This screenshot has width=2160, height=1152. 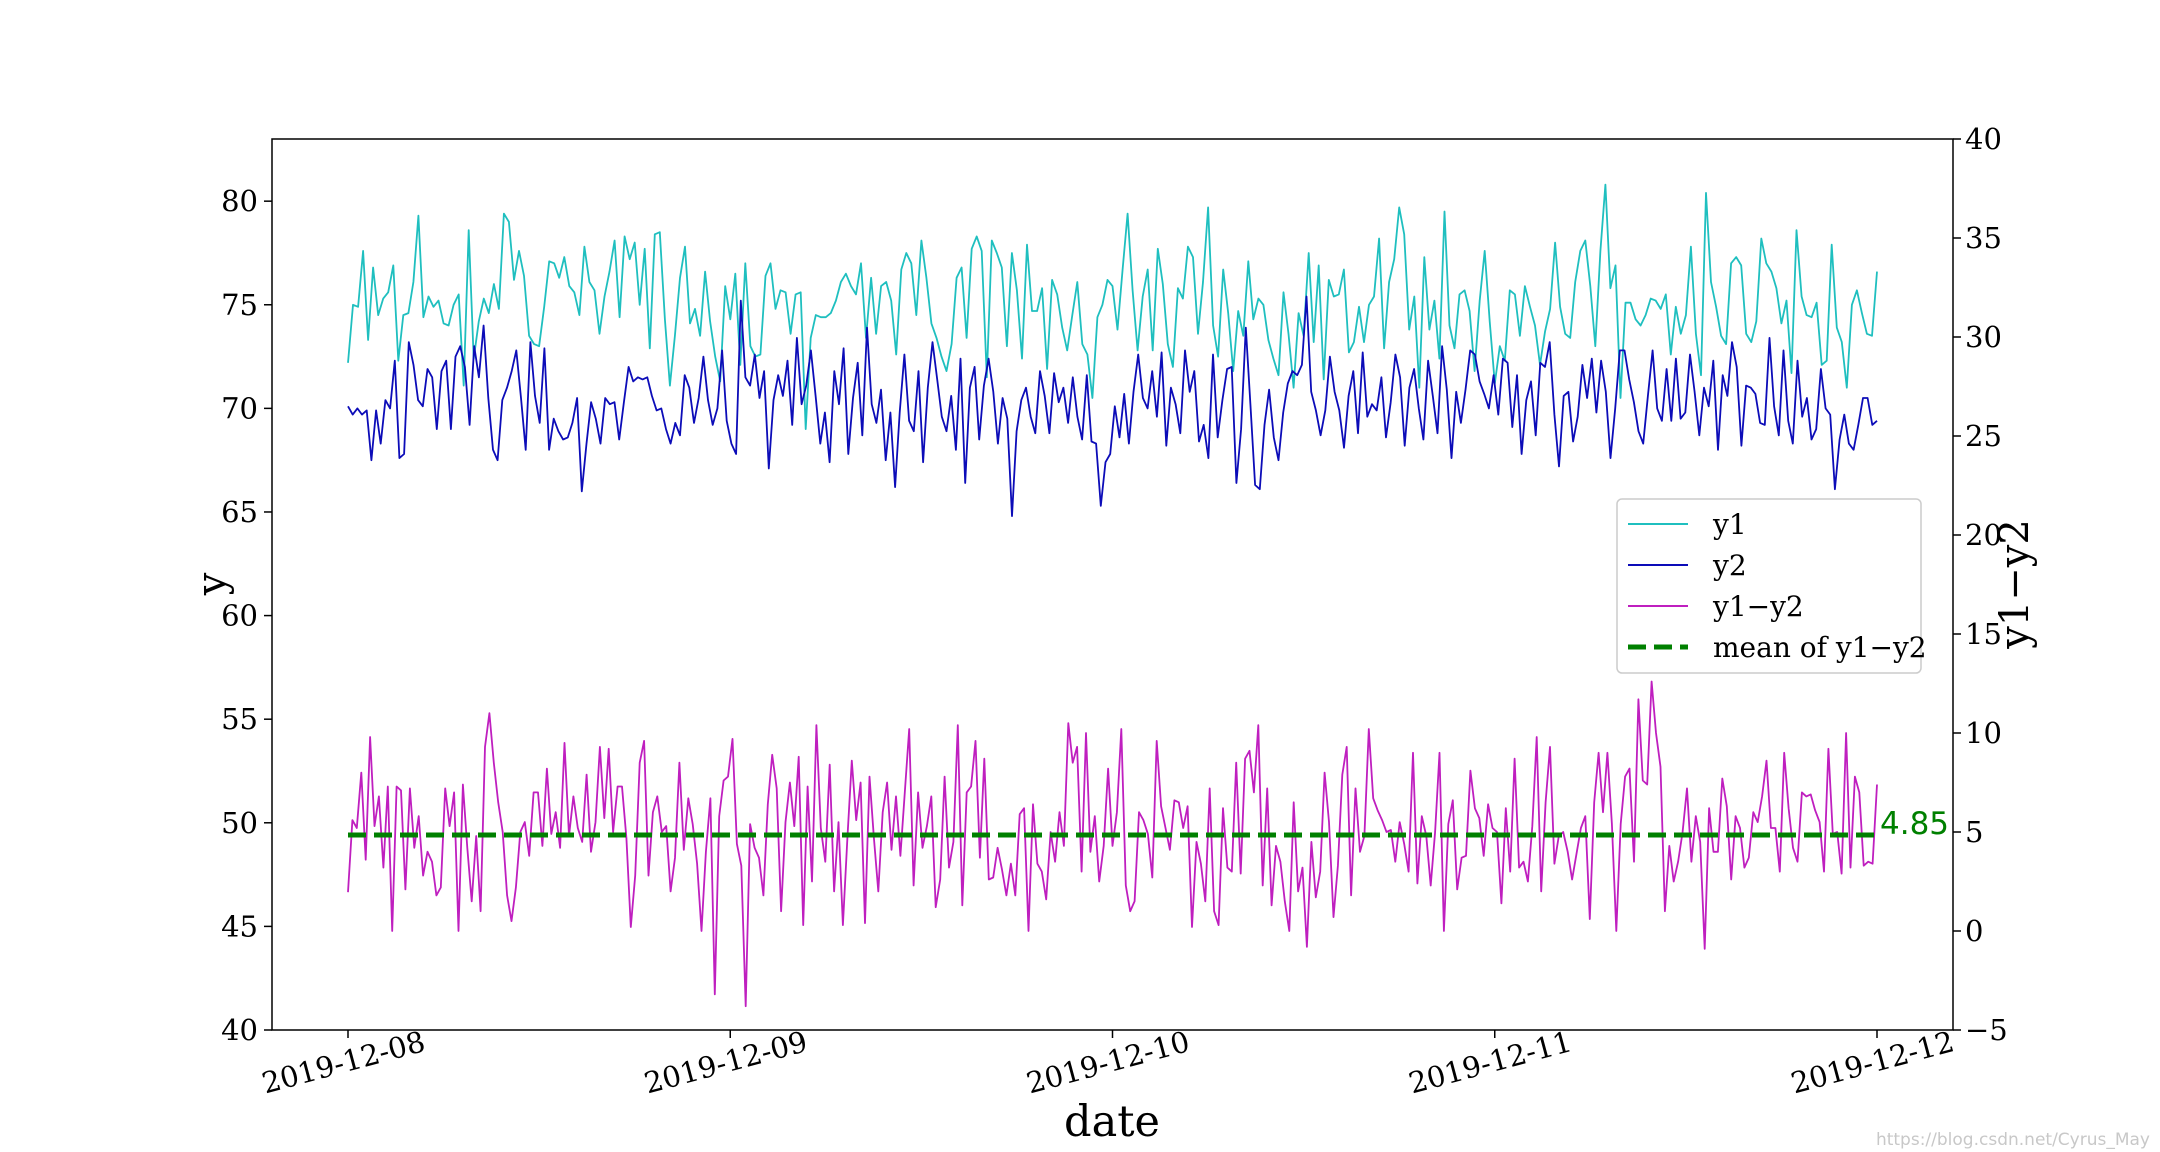 I want to click on legend-box, so click(x=1769, y=586).